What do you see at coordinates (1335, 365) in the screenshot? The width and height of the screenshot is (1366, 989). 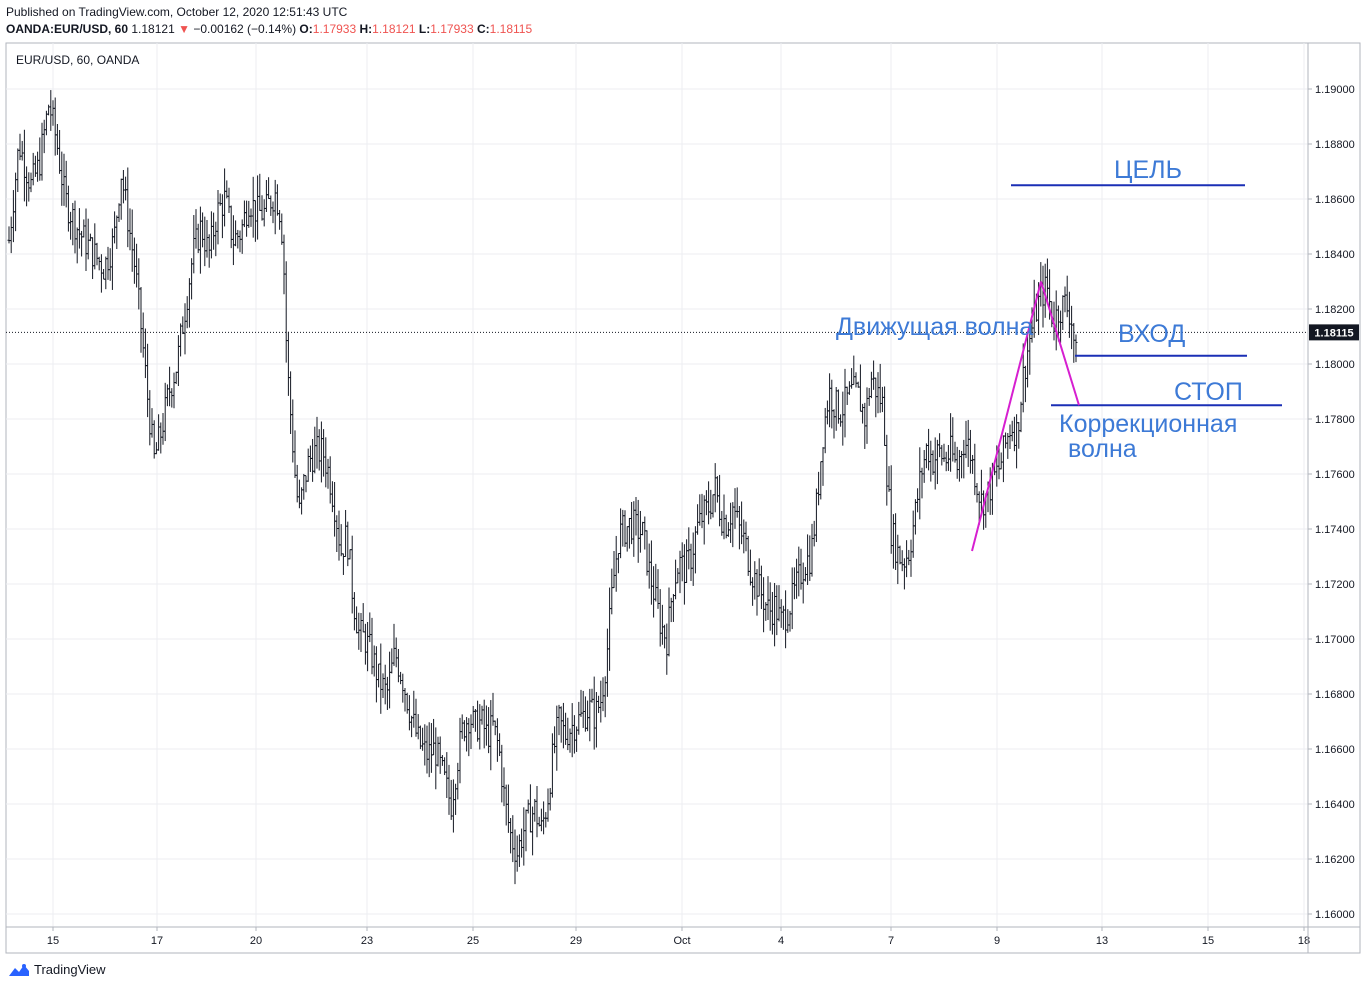 I see `y-tick-label: 1.18000` at bounding box center [1335, 365].